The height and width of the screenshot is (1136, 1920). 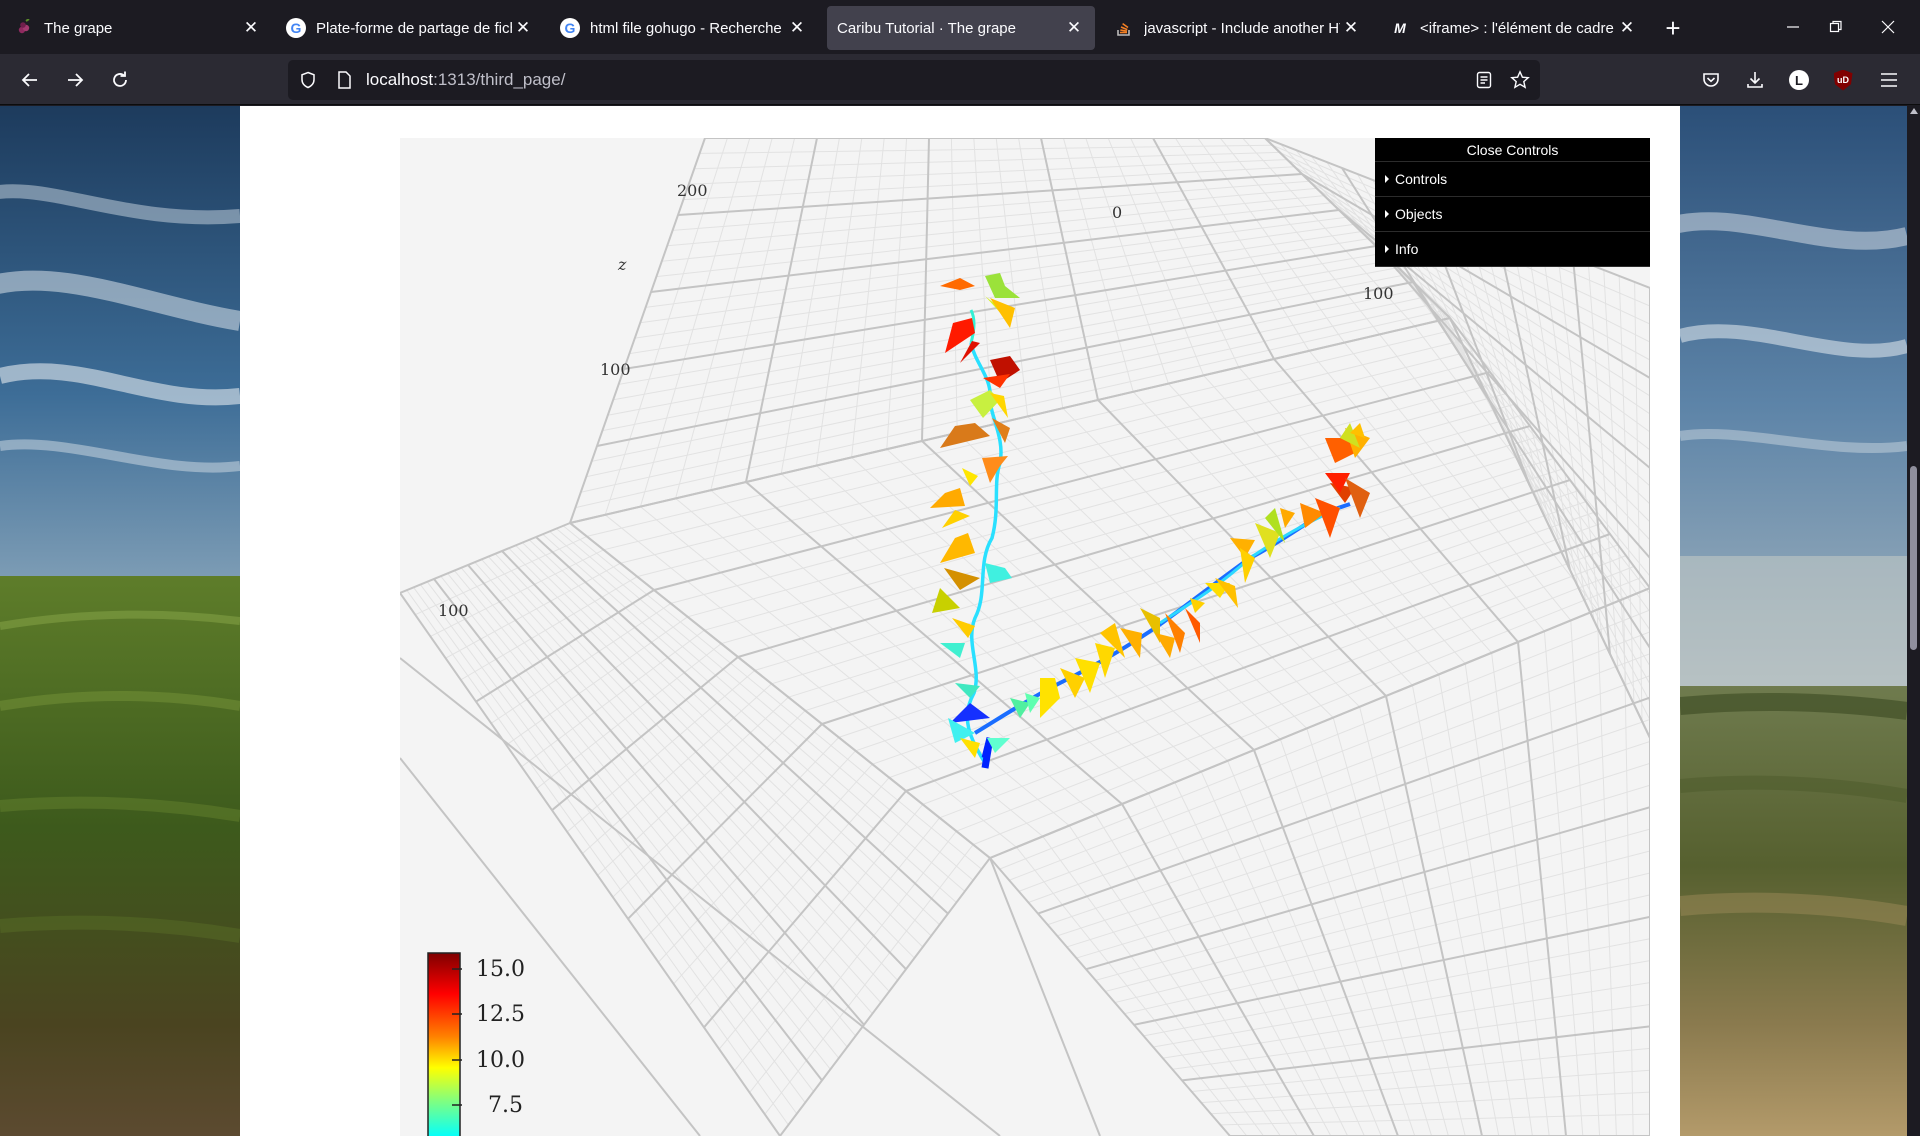 What do you see at coordinates (1888, 27) in the screenshot?
I see `close-window-button` at bounding box center [1888, 27].